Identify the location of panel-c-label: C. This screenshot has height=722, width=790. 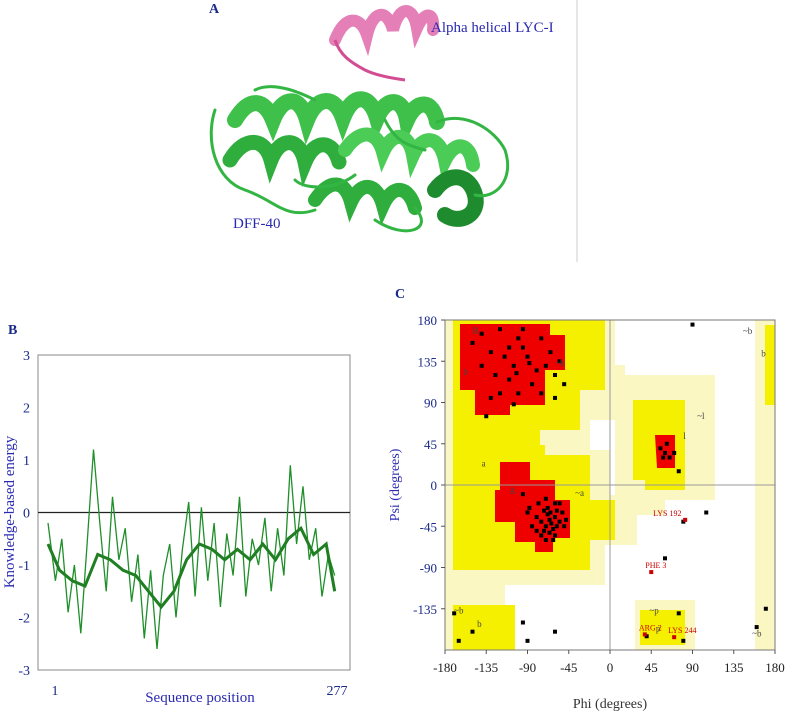
(400, 294).